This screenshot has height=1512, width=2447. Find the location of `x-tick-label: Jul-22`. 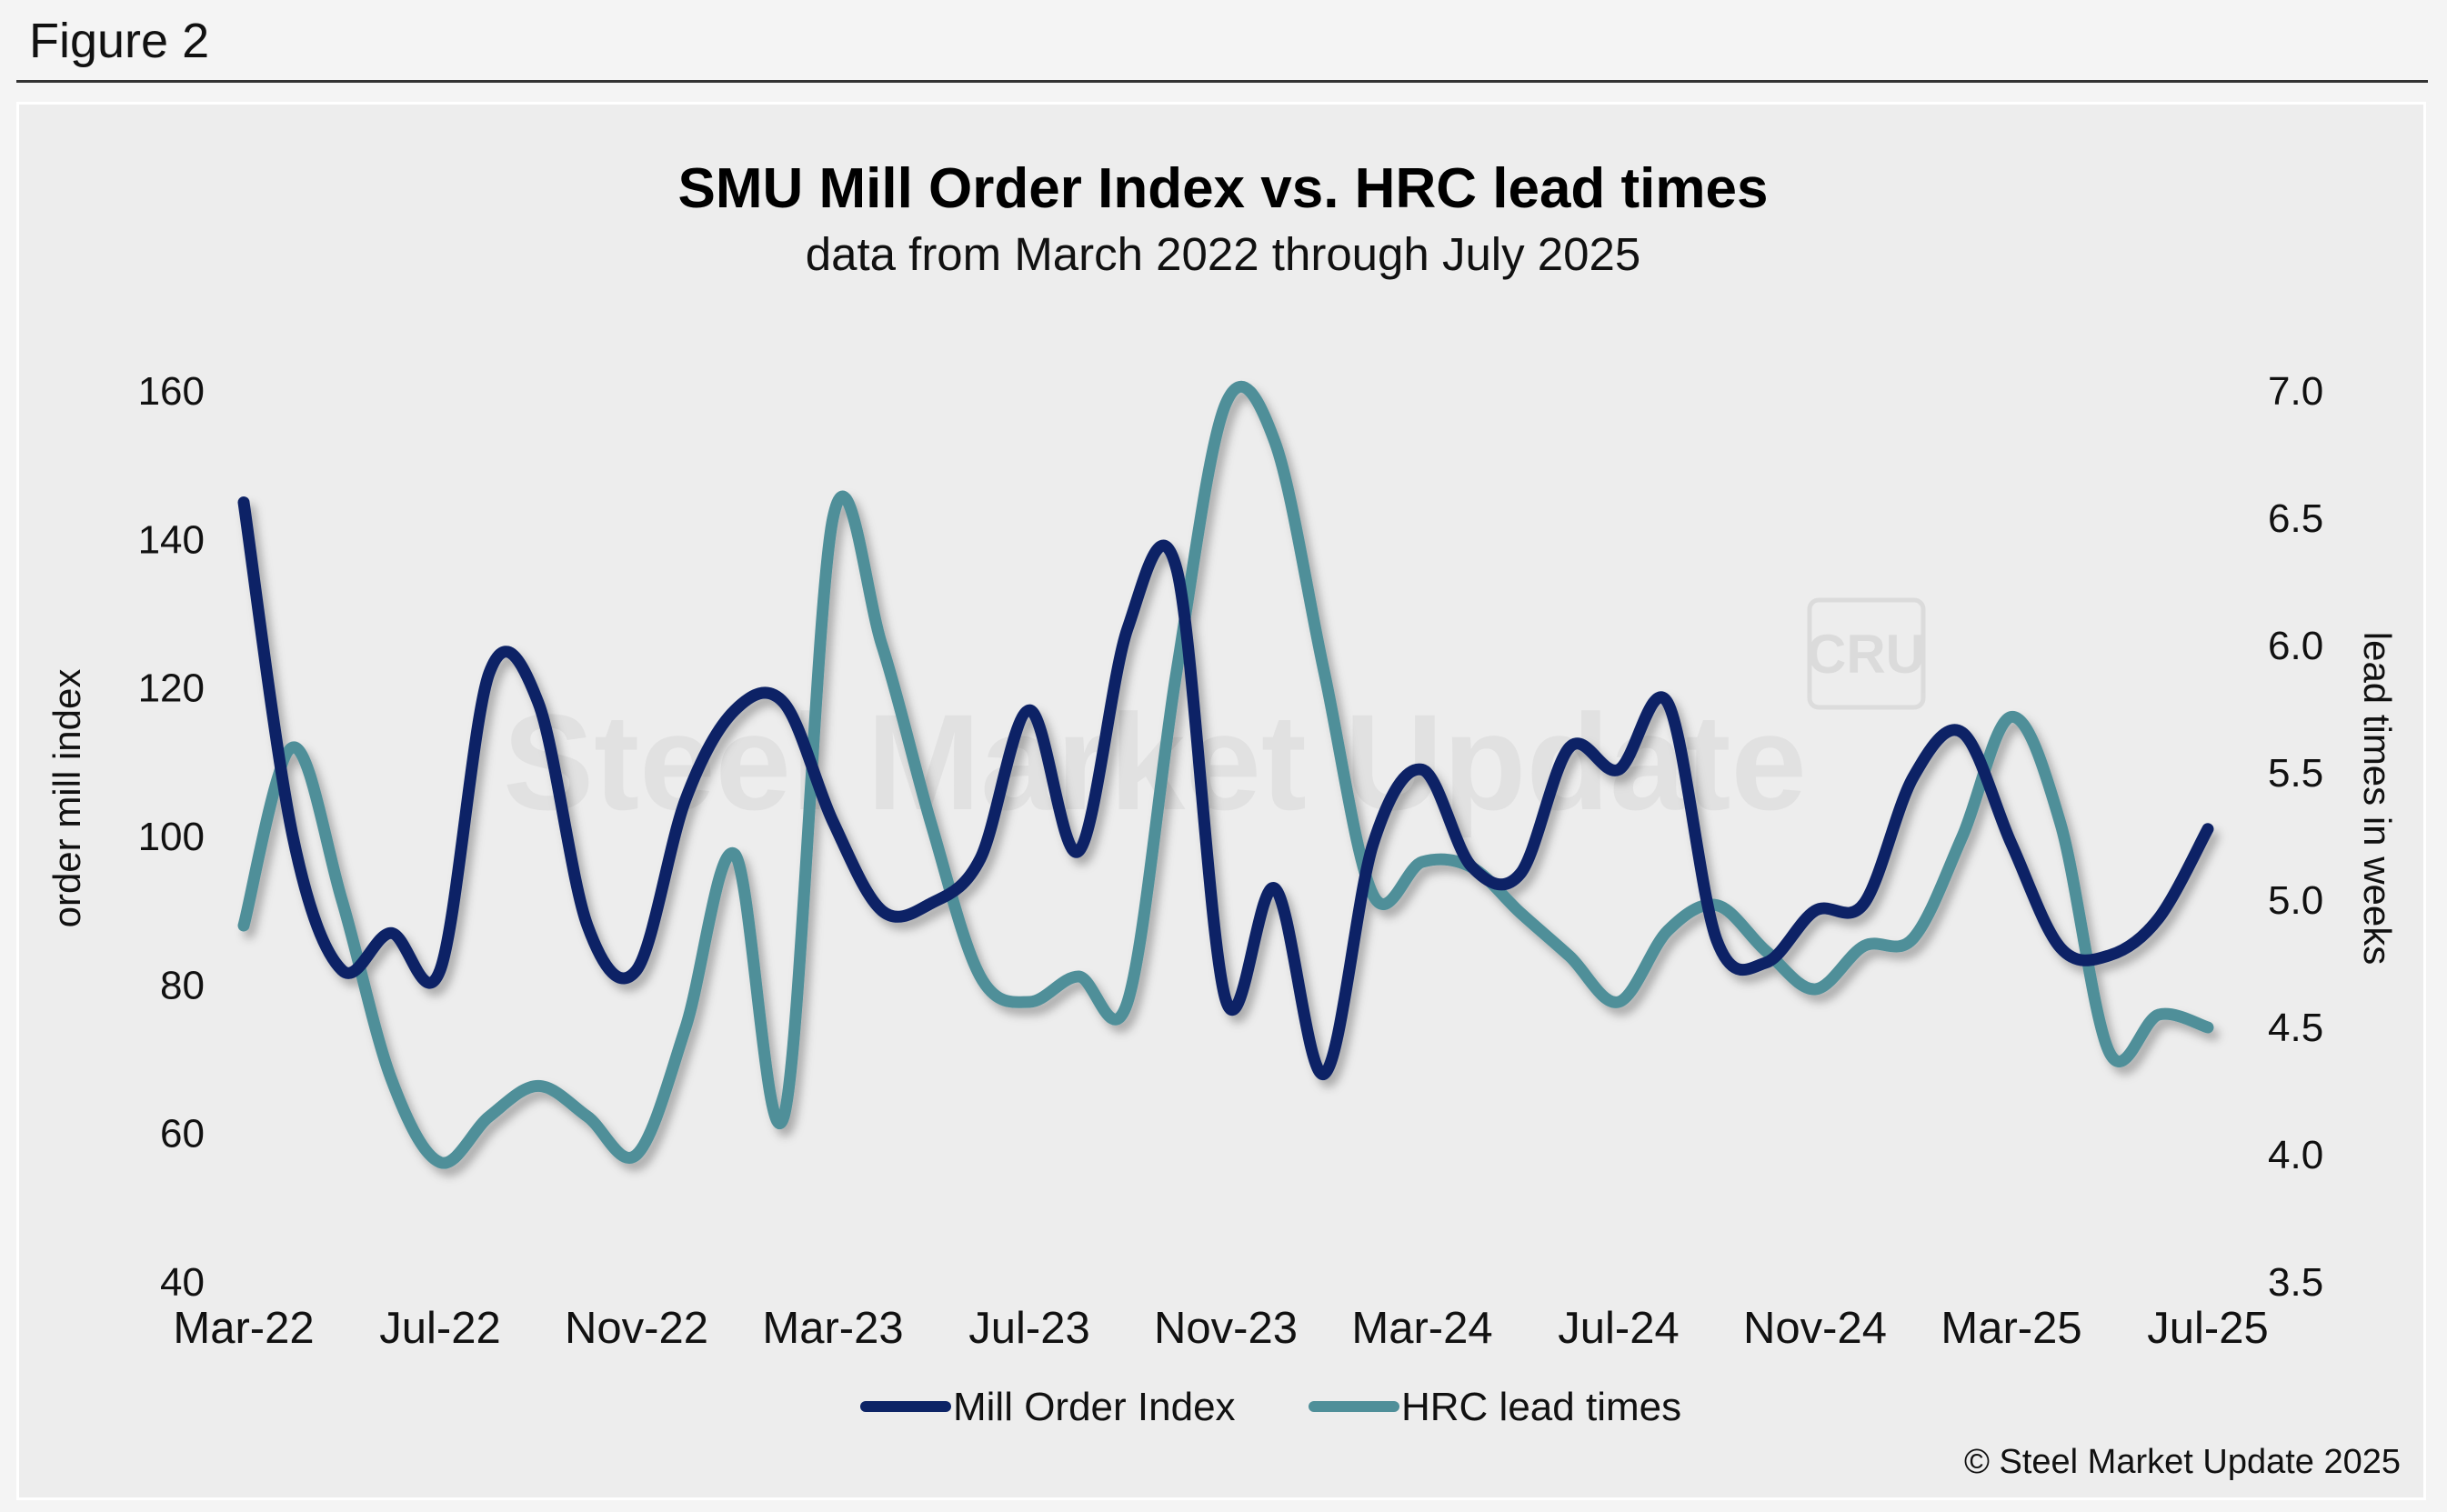

x-tick-label: Jul-22 is located at coordinates (440, 1328).